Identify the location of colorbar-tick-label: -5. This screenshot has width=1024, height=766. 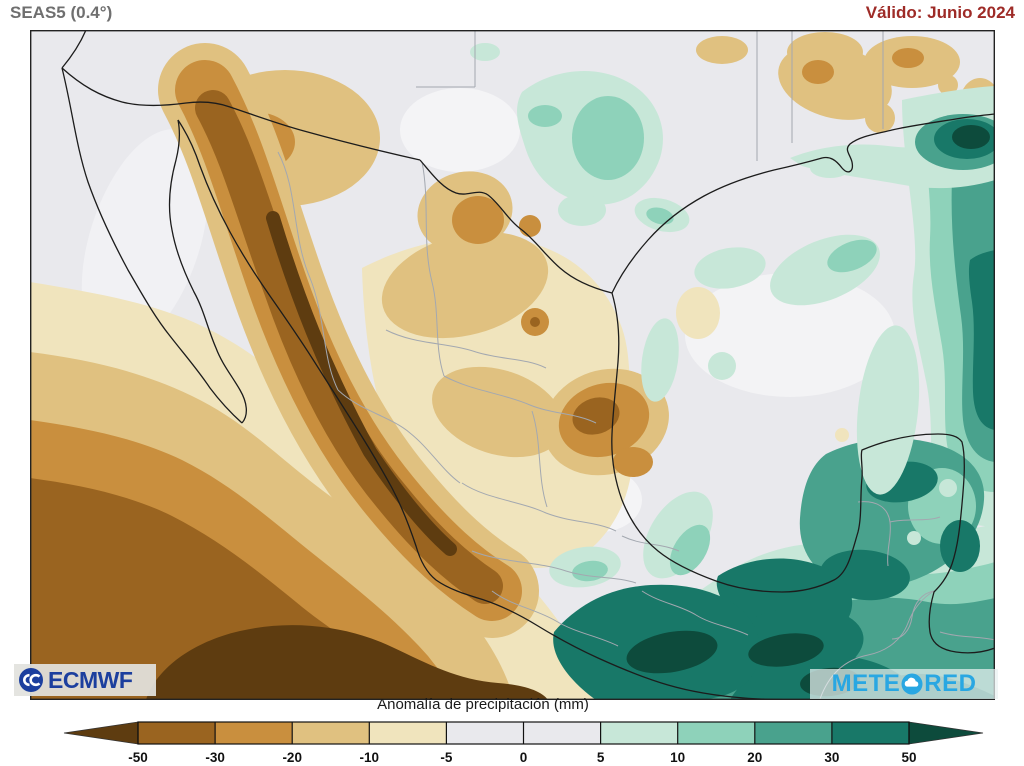
(446, 757).